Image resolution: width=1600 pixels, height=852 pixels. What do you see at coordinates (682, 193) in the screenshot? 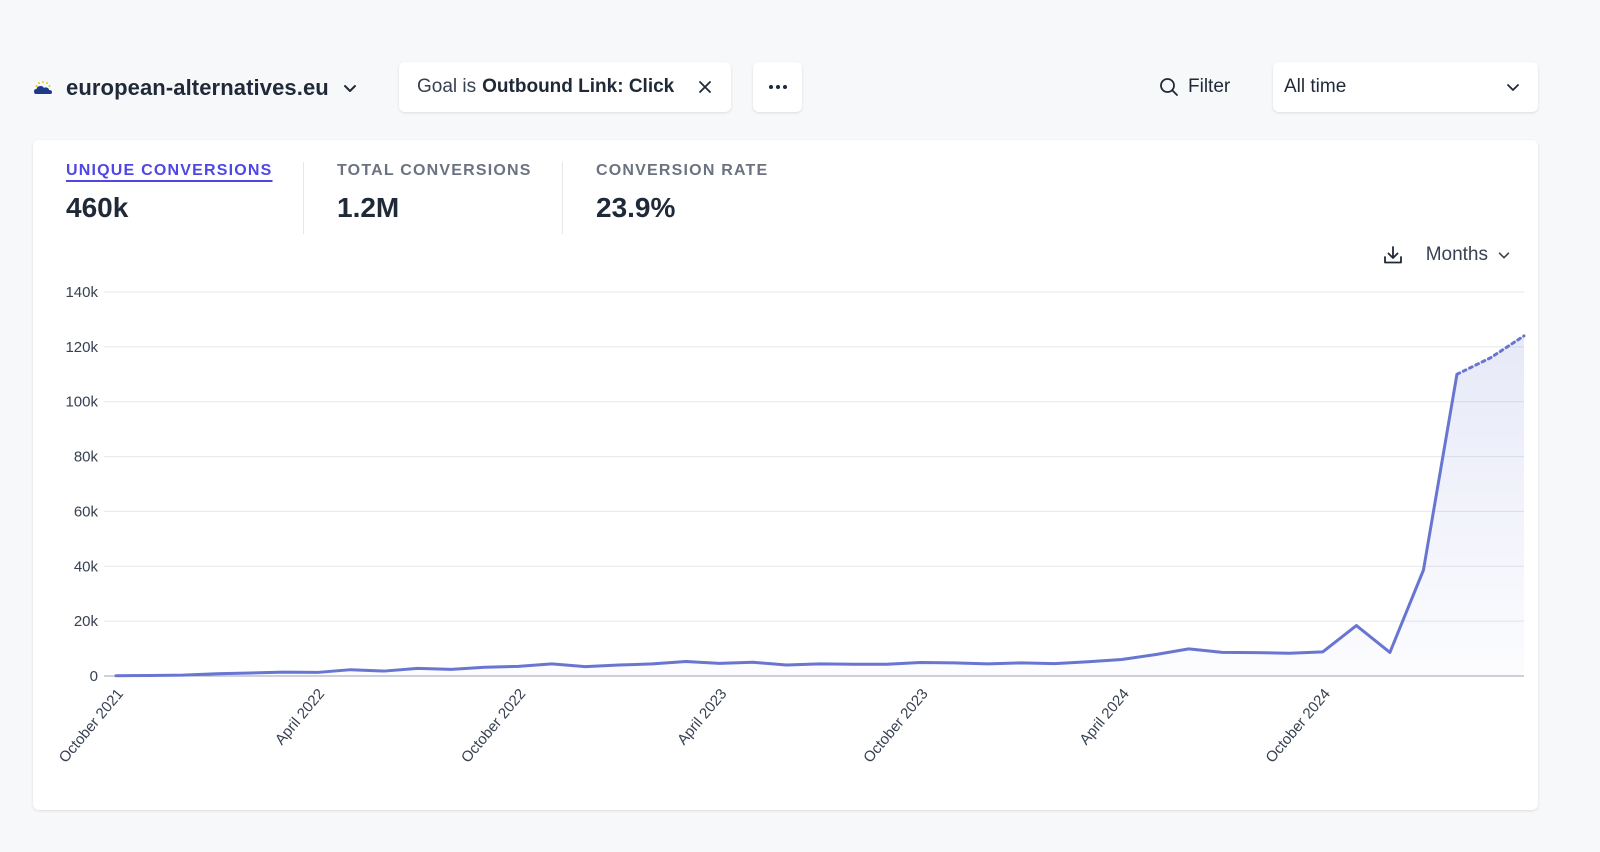
I see `metric-conversion-rate: CONVERSION RATE 23.9%` at bounding box center [682, 193].